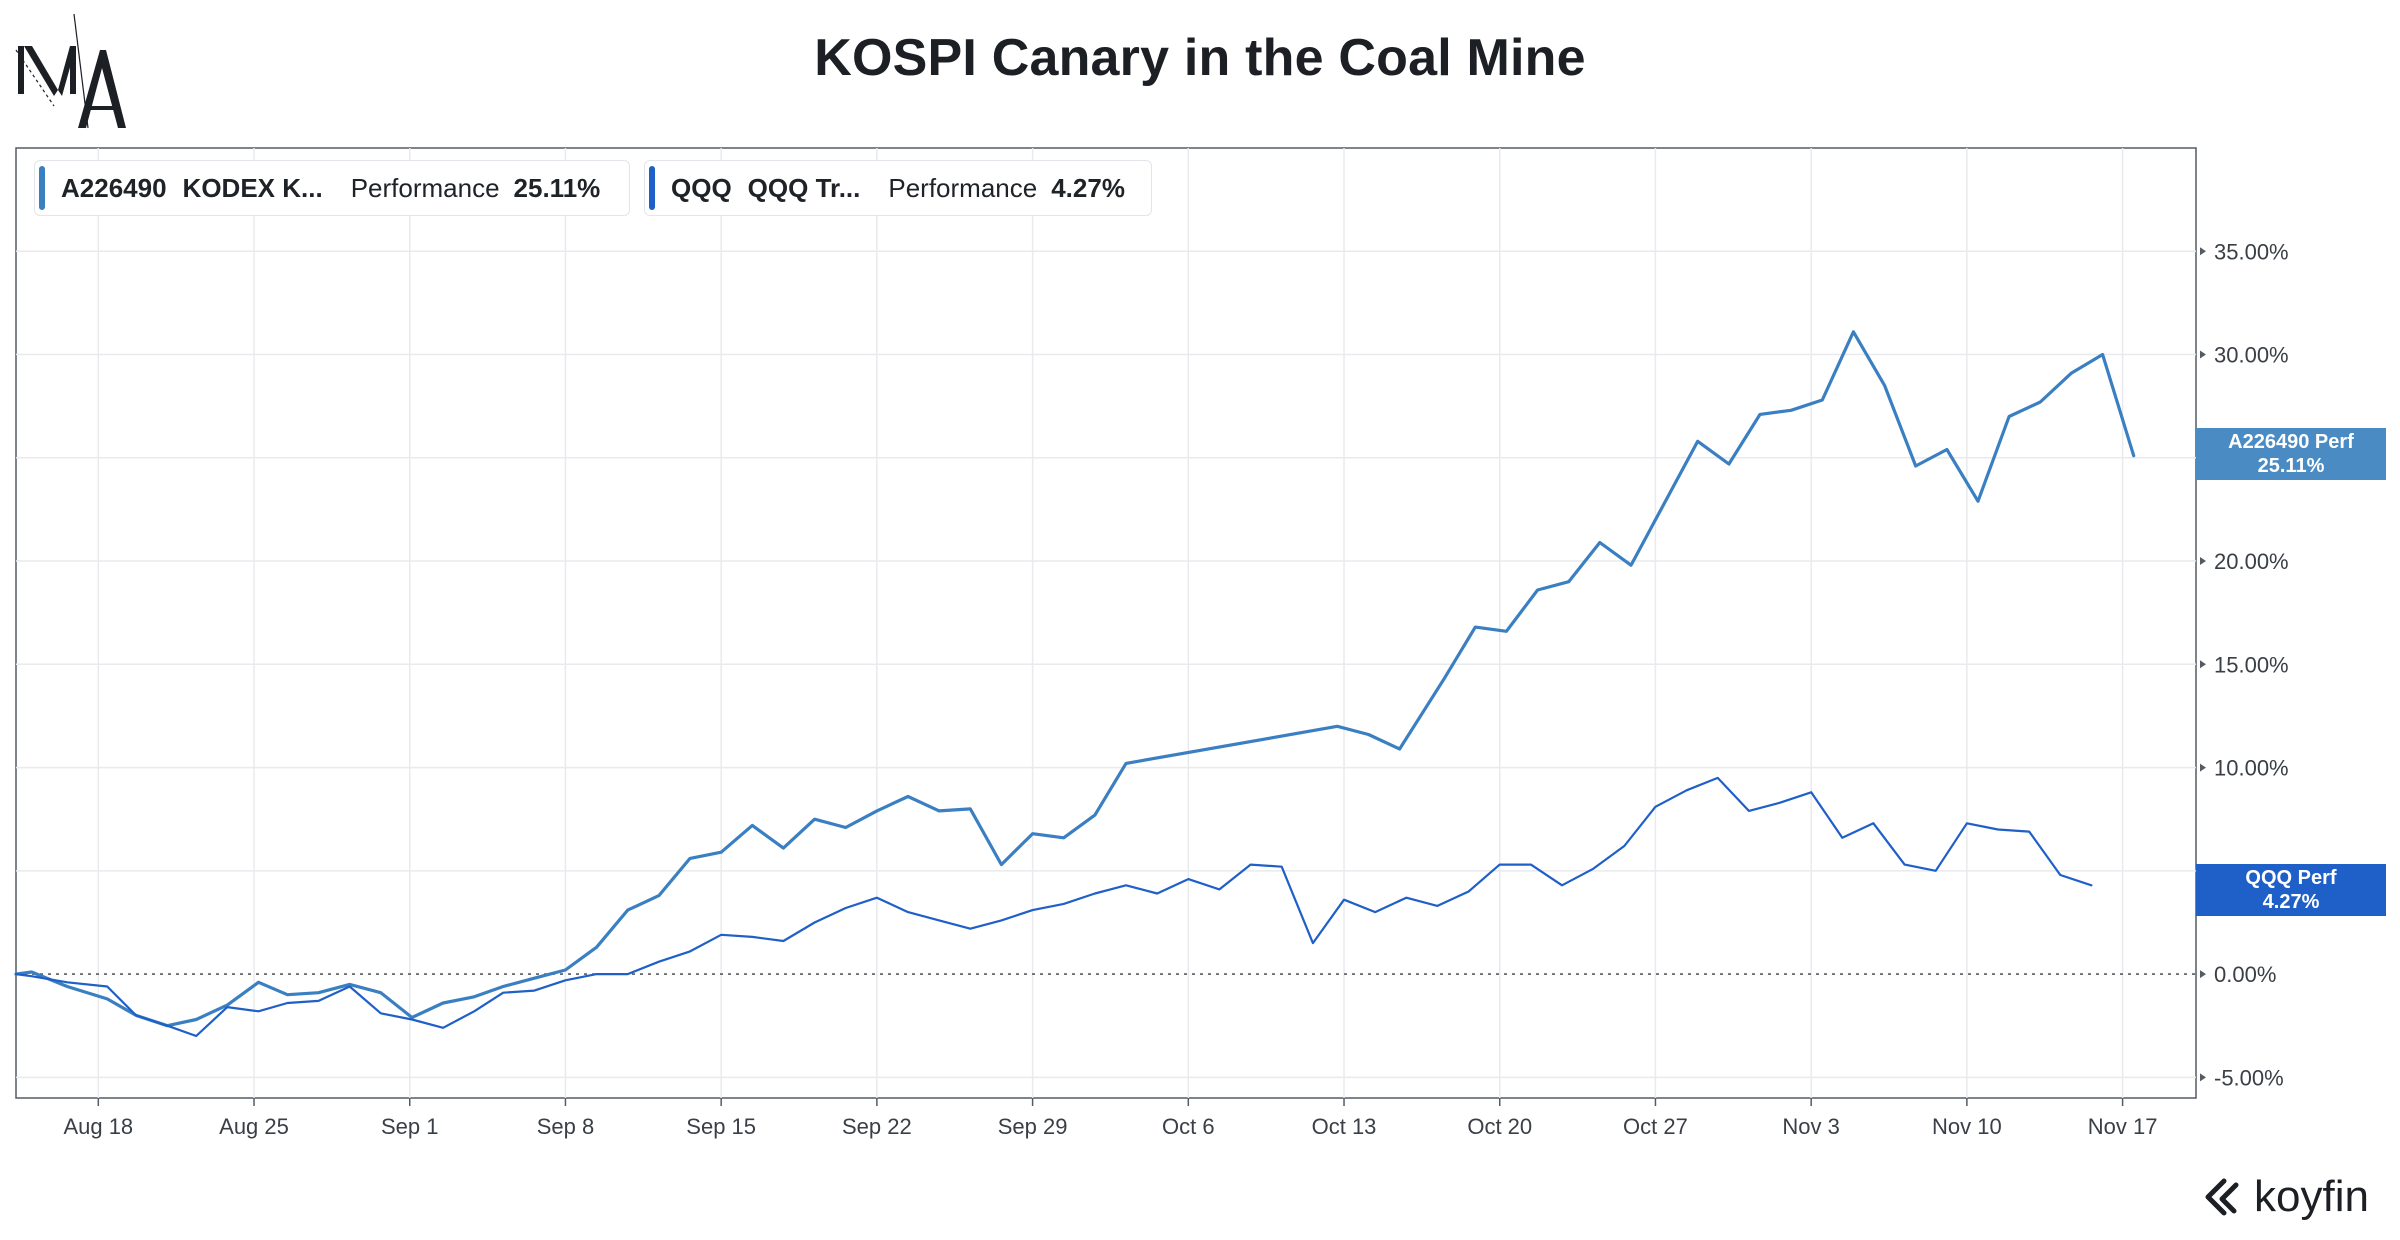 The height and width of the screenshot is (1240, 2400). I want to click on x-tick-label: Aug 25, so click(254, 1126).